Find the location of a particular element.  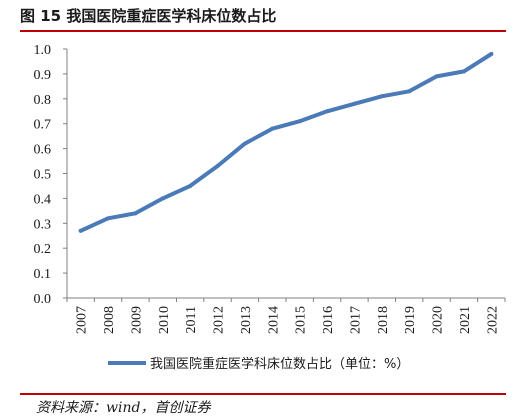

y-tick-label: 0.6 is located at coordinates (43, 150).